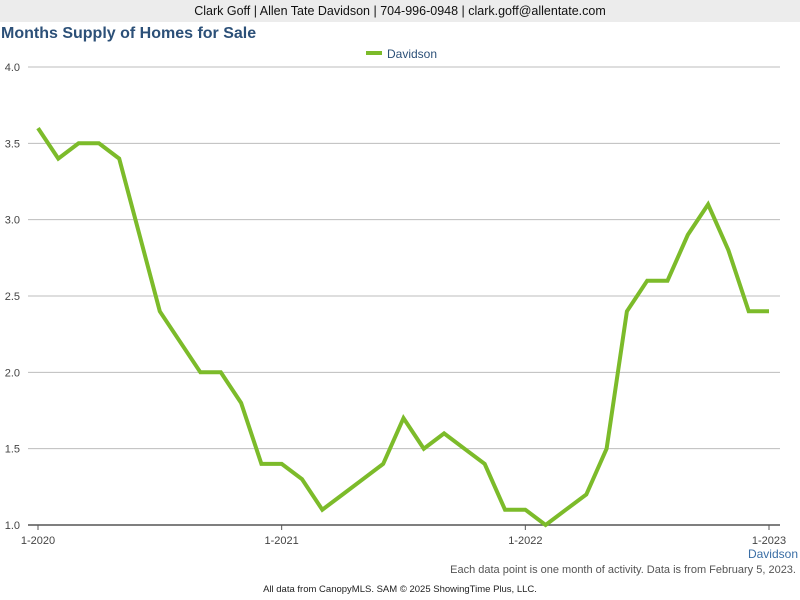 This screenshot has height=600, width=800. I want to click on y-tick-label: 2.0, so click(12, 373).